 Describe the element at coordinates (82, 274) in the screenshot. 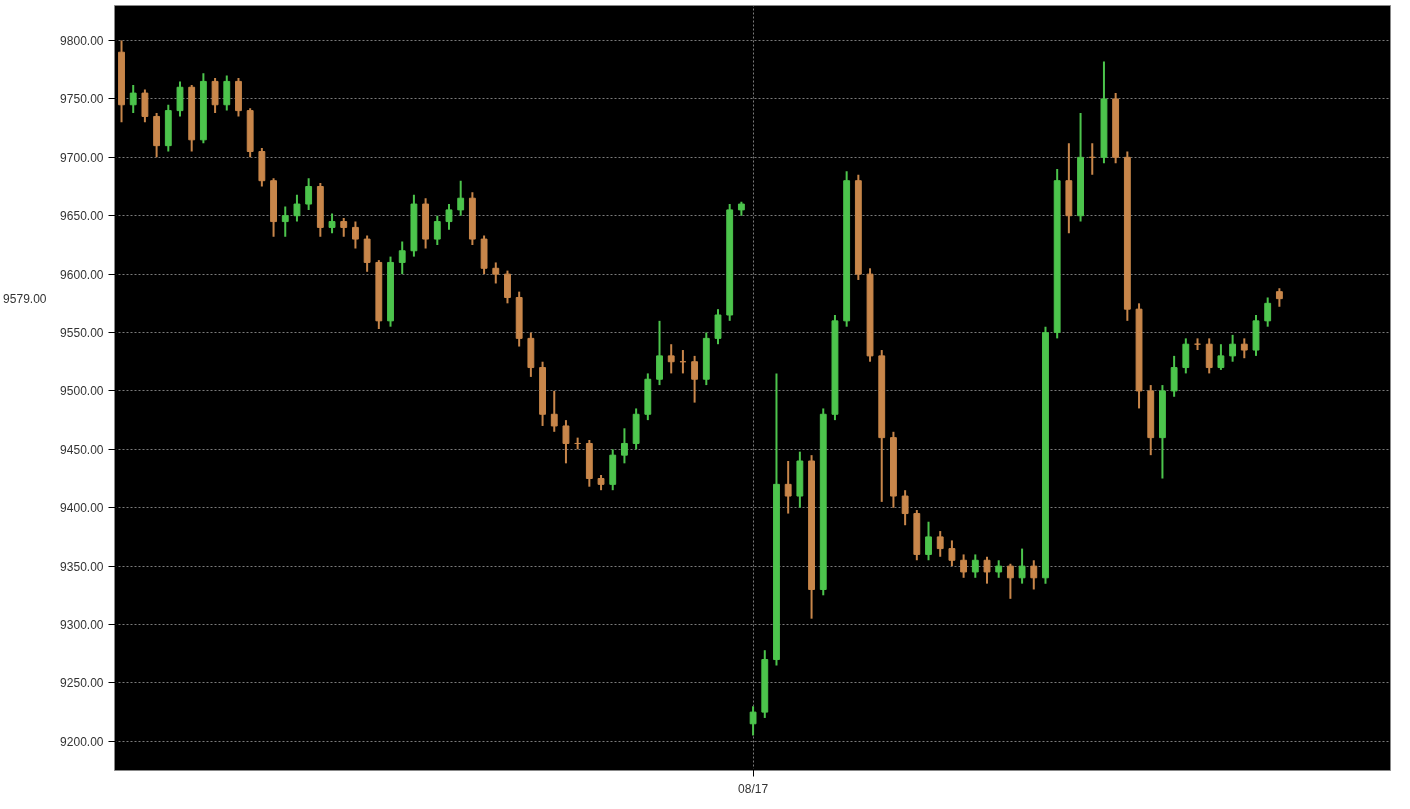

I see `y-tick-label: 9600.00` at that location.